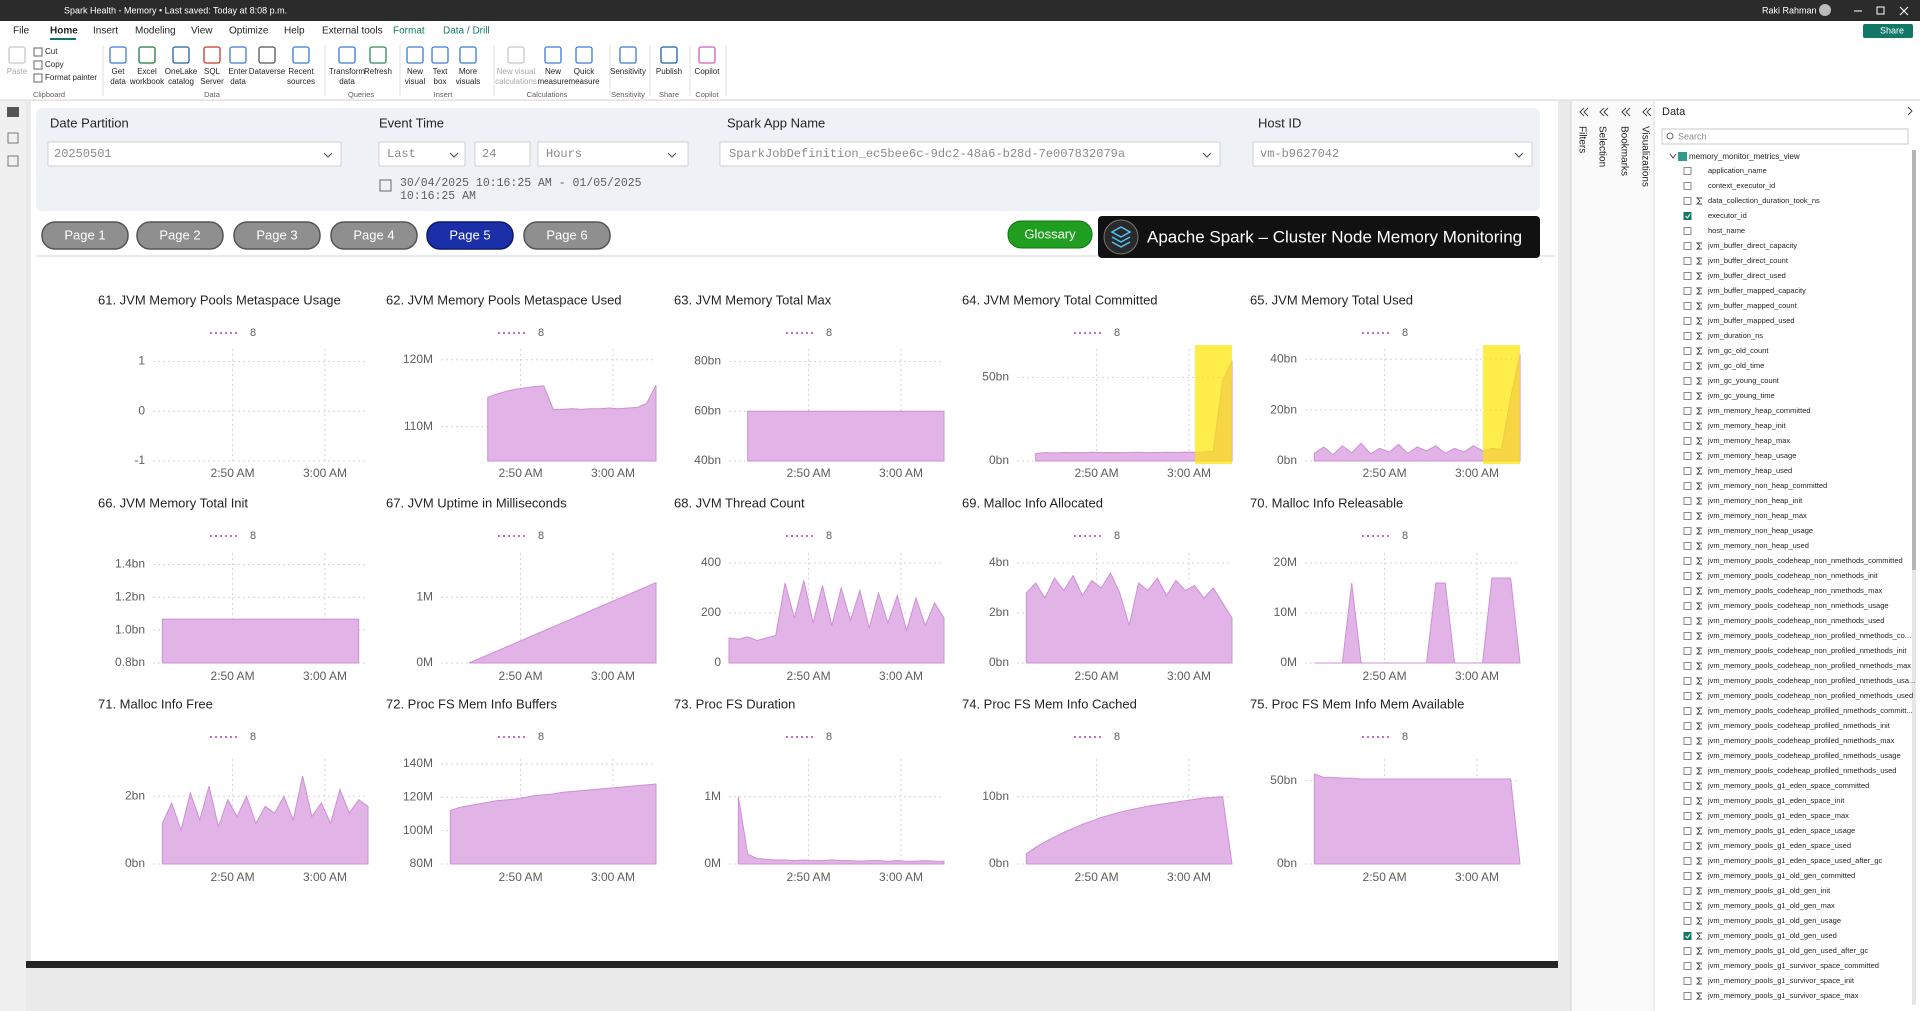 The image size is (1920, 1011). I want to click on field-name: jvm_buffer_mapped_count, so click(1752, 305).